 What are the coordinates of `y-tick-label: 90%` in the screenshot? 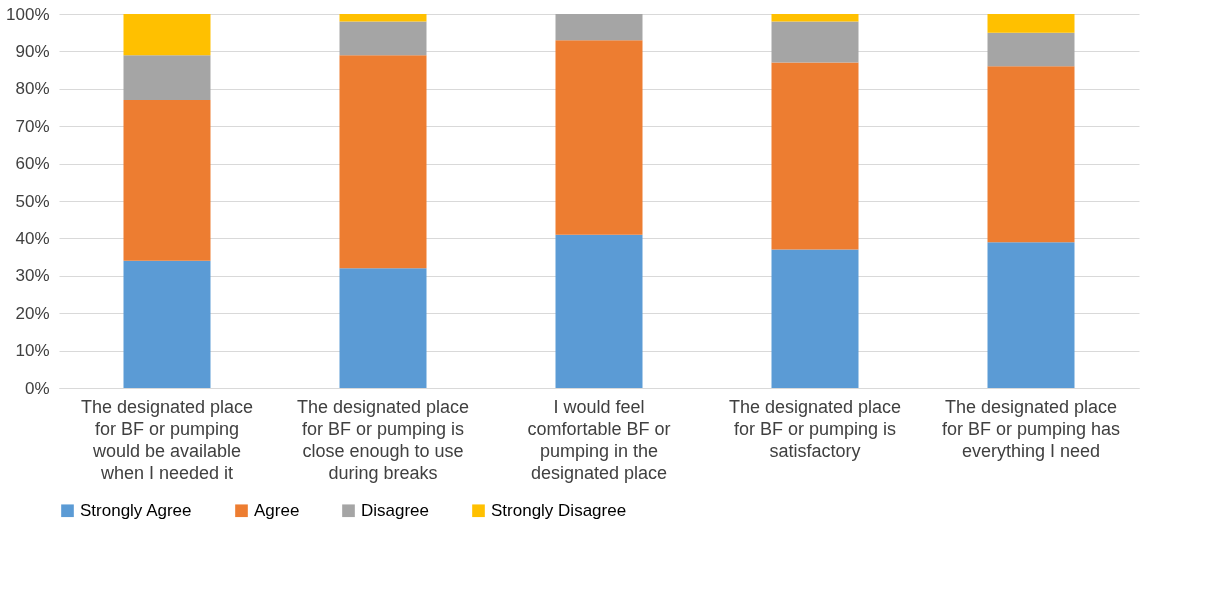 It's located at (32, 51).